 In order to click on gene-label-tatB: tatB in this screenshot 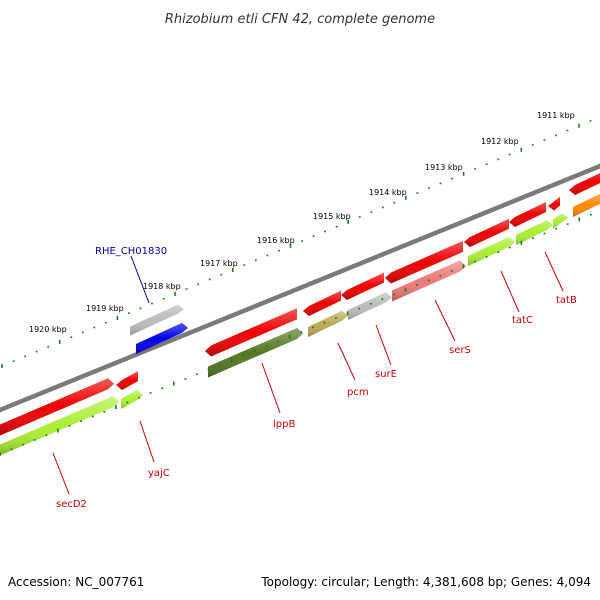, I will do `click(566, 300)`.